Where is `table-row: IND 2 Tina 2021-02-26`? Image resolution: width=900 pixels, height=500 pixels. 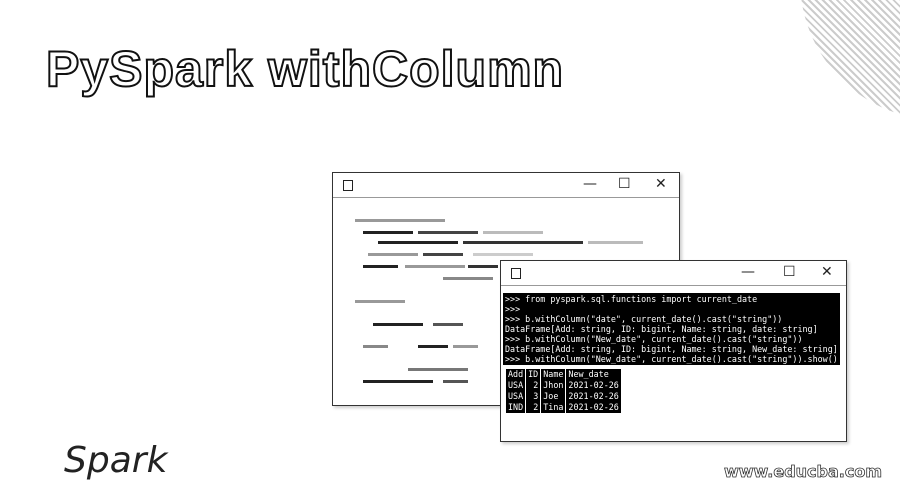 table-row: IND 2 Tina 2021-02-26 is located at coordinates (562, 407).